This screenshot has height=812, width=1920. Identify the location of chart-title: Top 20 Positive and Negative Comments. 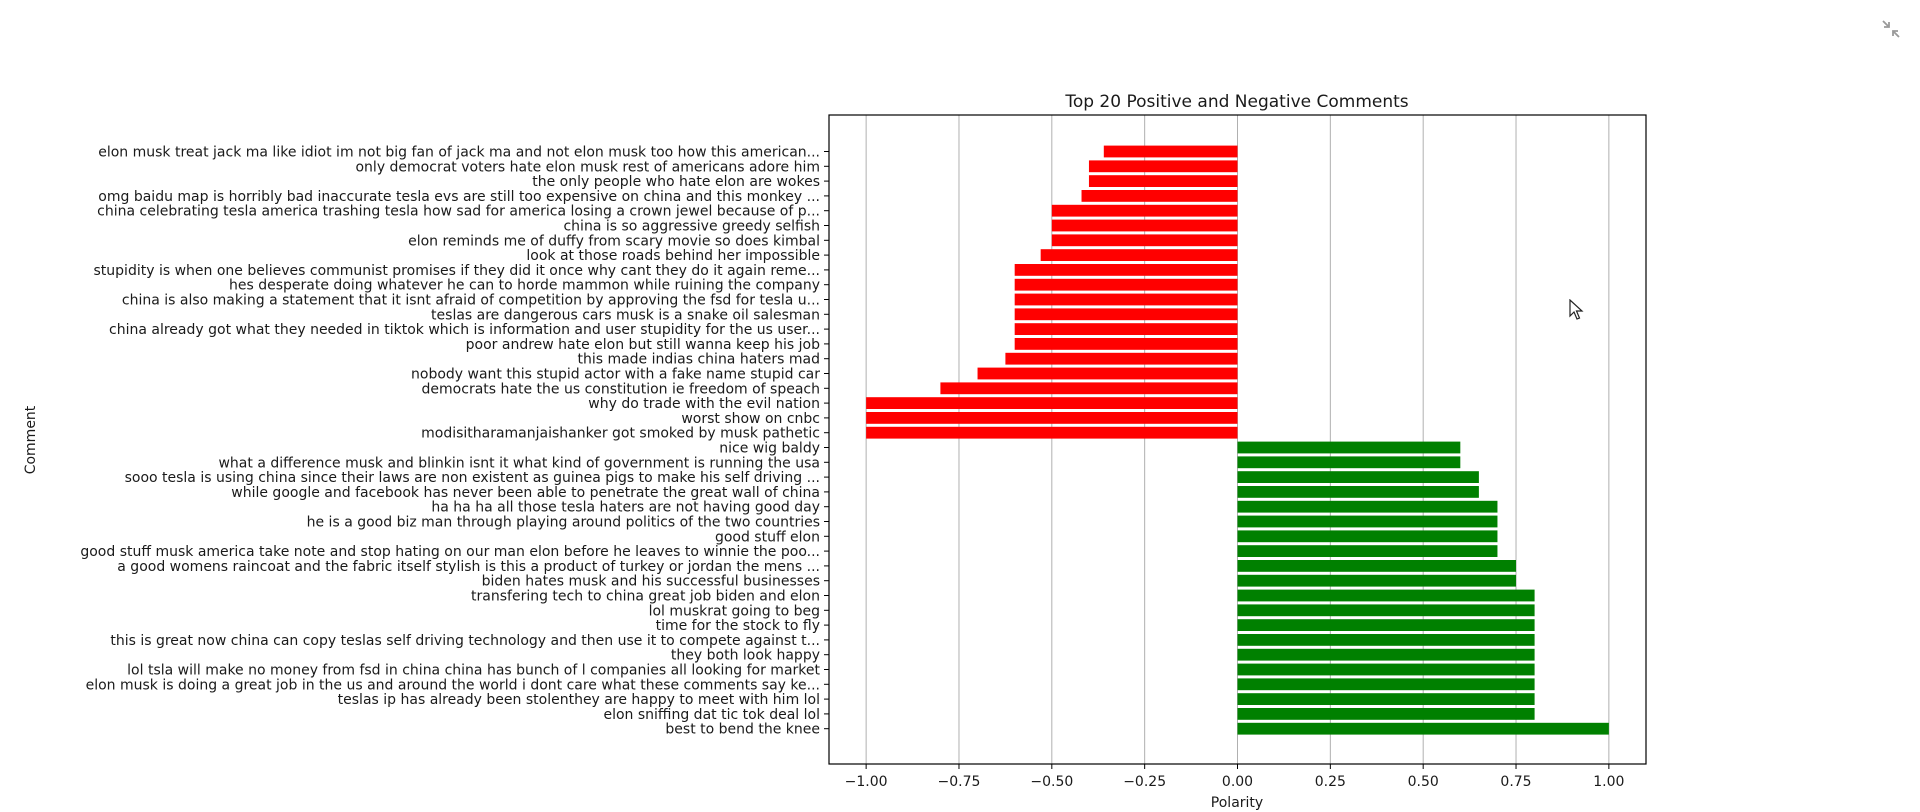
(1236, 102).